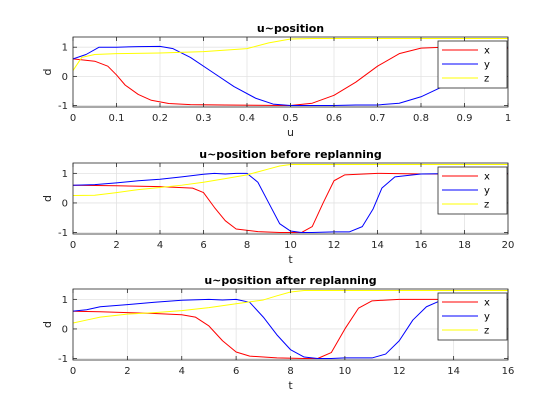  What do you see at coordinates (508, 118) in the screenshot?
I see `x-tick-label: 1` at bounding box center [508, 118].